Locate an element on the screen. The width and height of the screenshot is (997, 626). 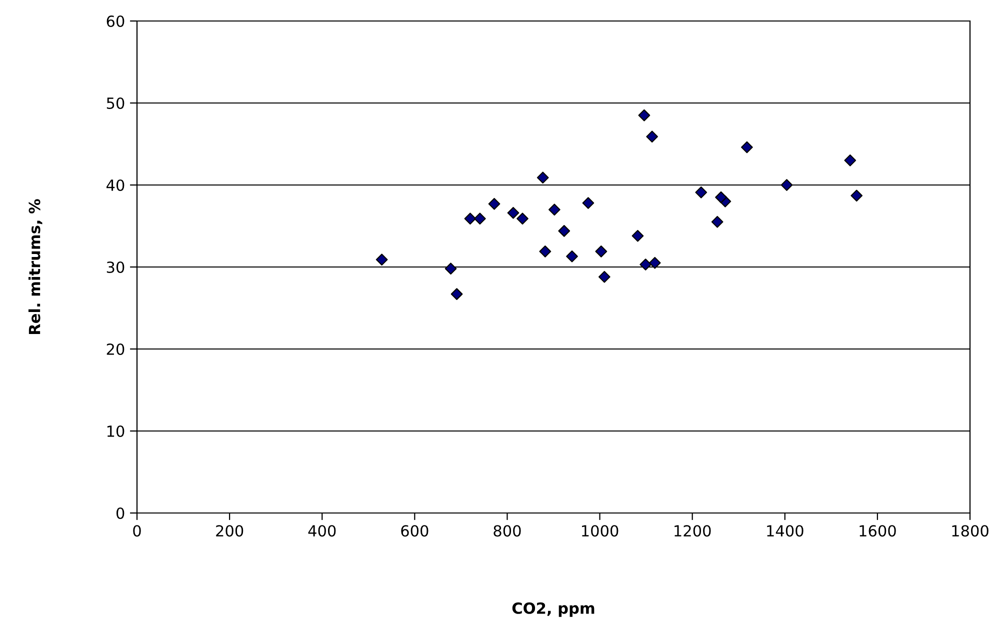
x-tick-label: 1800 is located at coordinates (970, 531).